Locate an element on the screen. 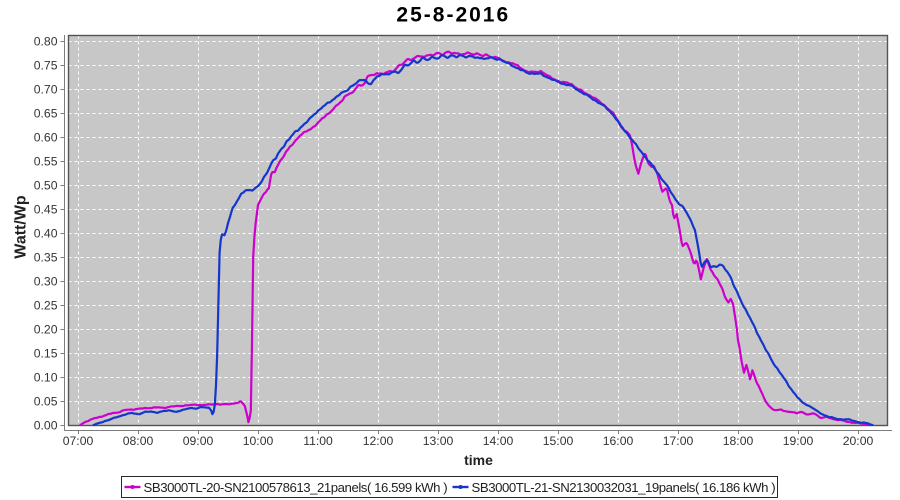 The height and width of the screenshot is (500, 900). svg-text: 25-8-2016 is located at coordinates (453, 14).